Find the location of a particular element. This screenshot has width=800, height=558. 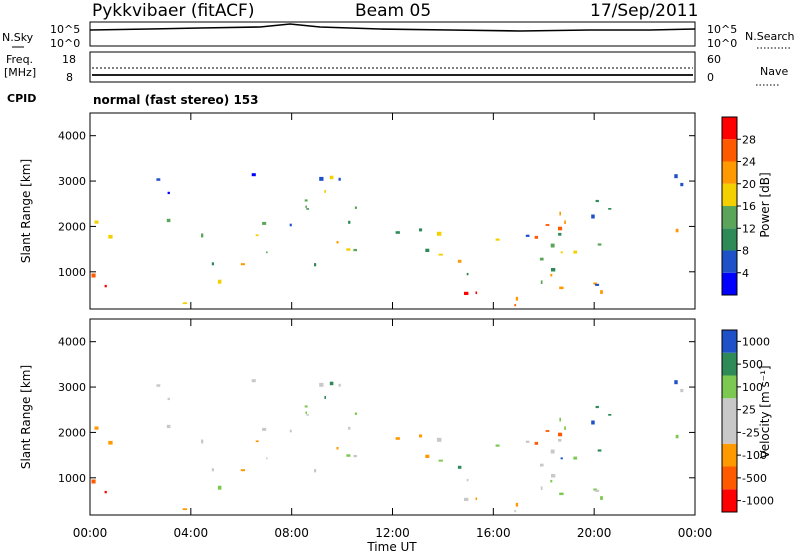

velocity-colorbar-label: Velocity [m s⁻¹] is located at coordinates (765, 411).